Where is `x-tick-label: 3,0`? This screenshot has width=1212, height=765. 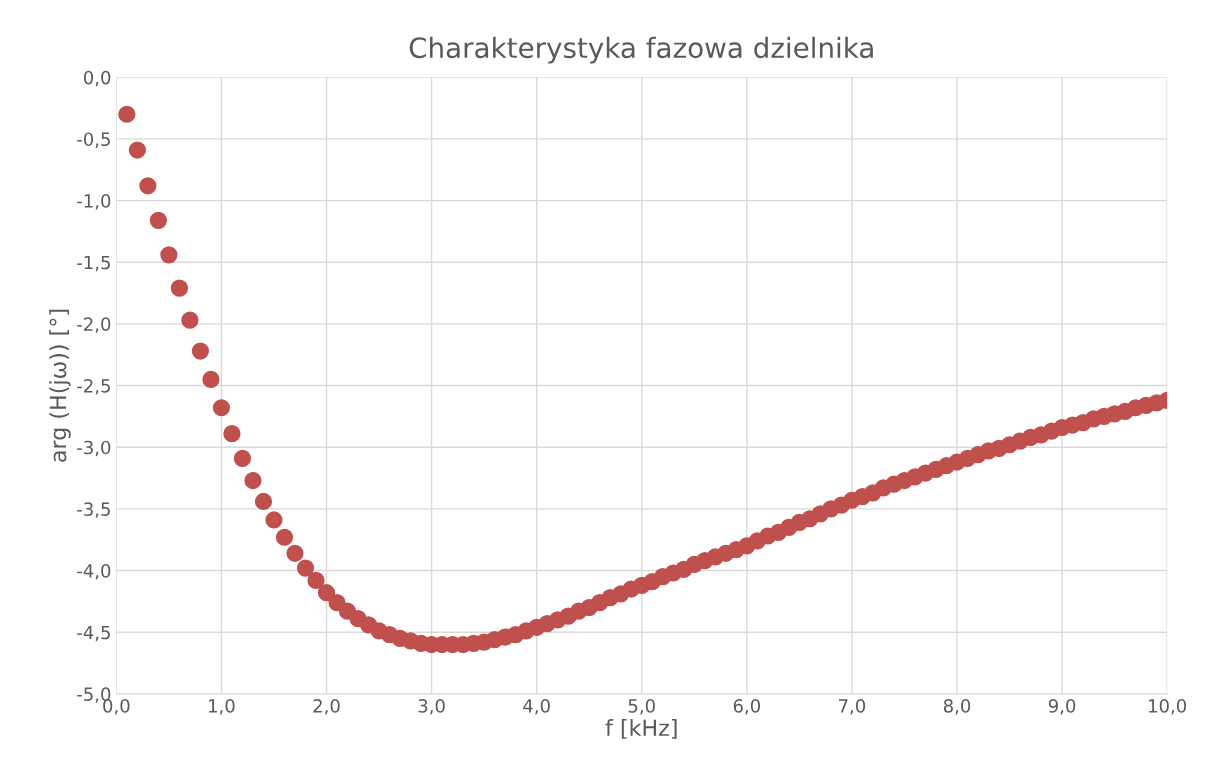
x-tick-label: 3,0 is located at coordinates (431, 707).